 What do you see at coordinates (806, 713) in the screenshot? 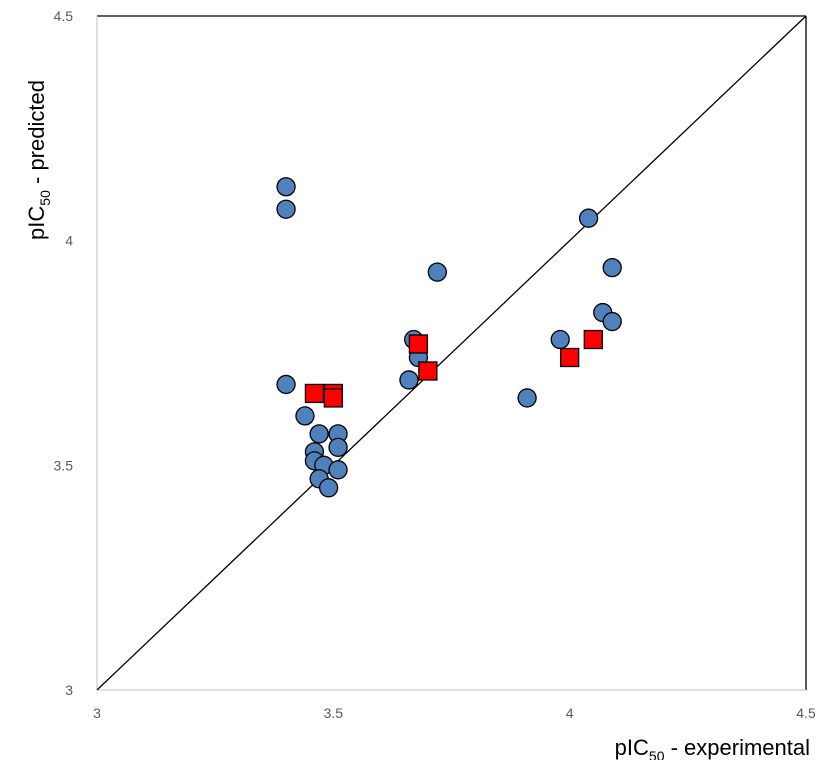
I see `x-tick-label: 4.5` at bounding box center [806, 713].